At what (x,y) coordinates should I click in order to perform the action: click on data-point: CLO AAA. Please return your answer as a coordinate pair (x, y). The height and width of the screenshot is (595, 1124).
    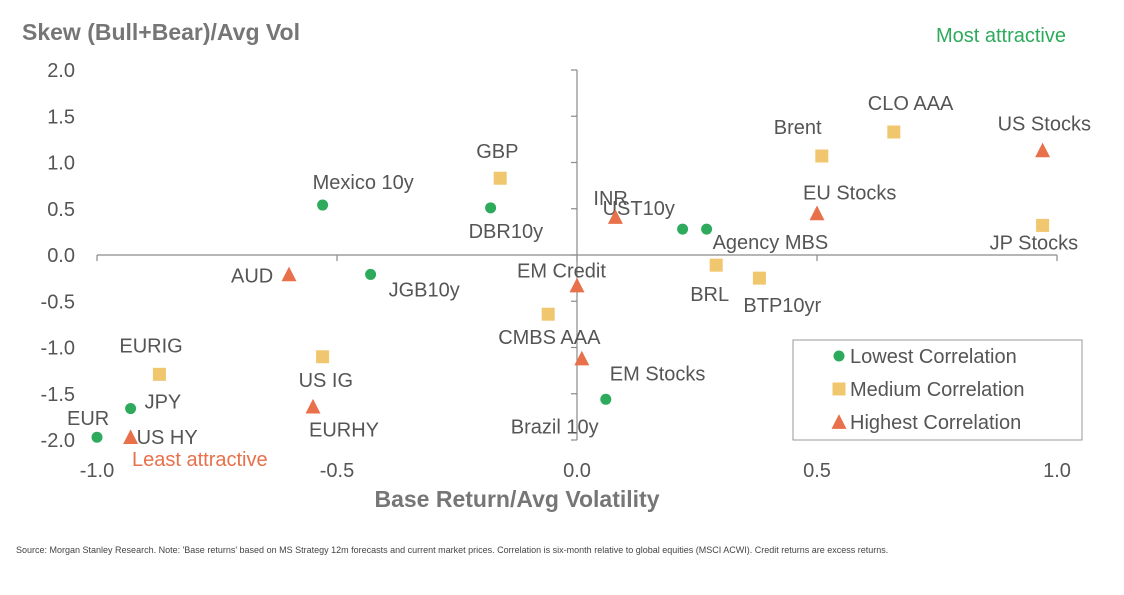
    Looking at the image, I should click on (911, 116).